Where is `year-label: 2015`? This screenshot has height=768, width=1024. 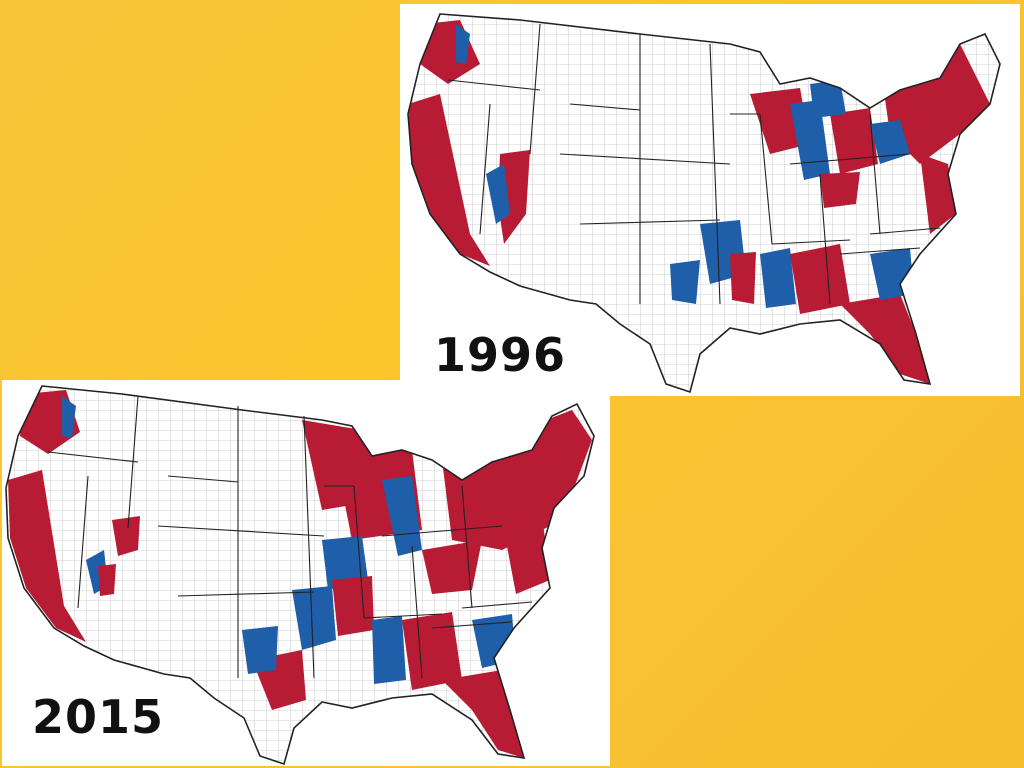 year-label: 2015 is located at coordinates (98, 717).